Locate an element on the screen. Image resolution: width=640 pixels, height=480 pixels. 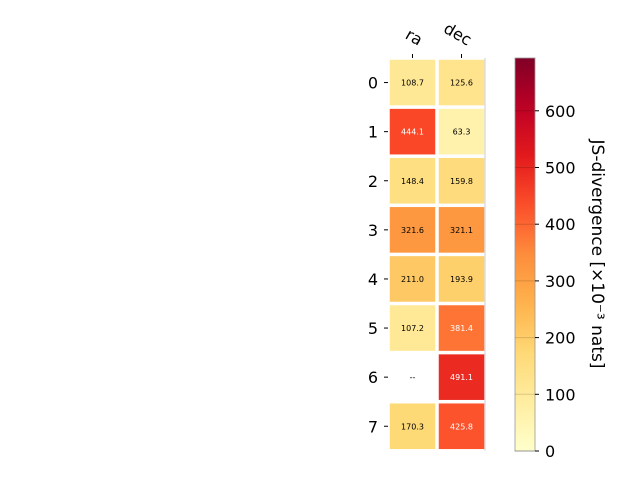
cell-value-label: 125.6 is located at coordinates (461, 83).